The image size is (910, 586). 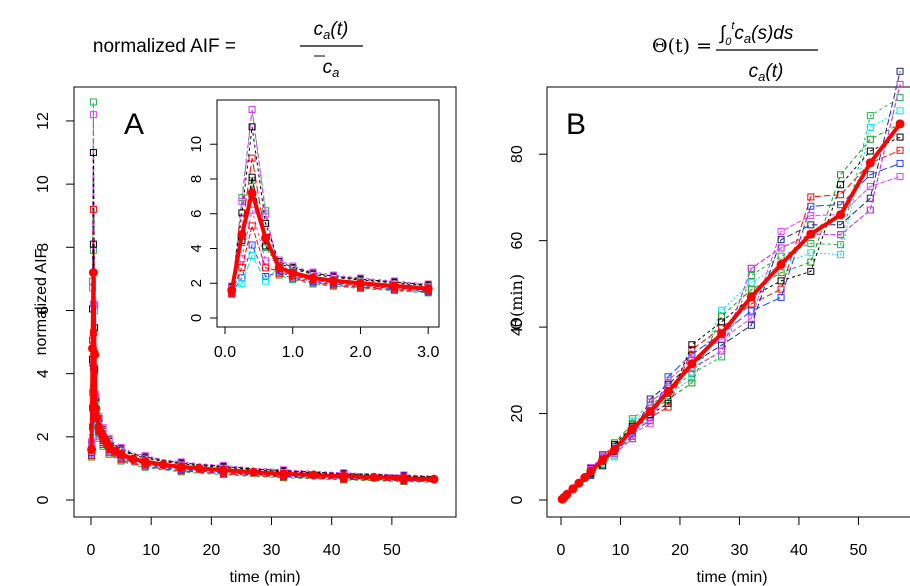 I want to click on inset-x-axis: 0.0 1.0 2.0 3.0, so click(x=326, y=343).